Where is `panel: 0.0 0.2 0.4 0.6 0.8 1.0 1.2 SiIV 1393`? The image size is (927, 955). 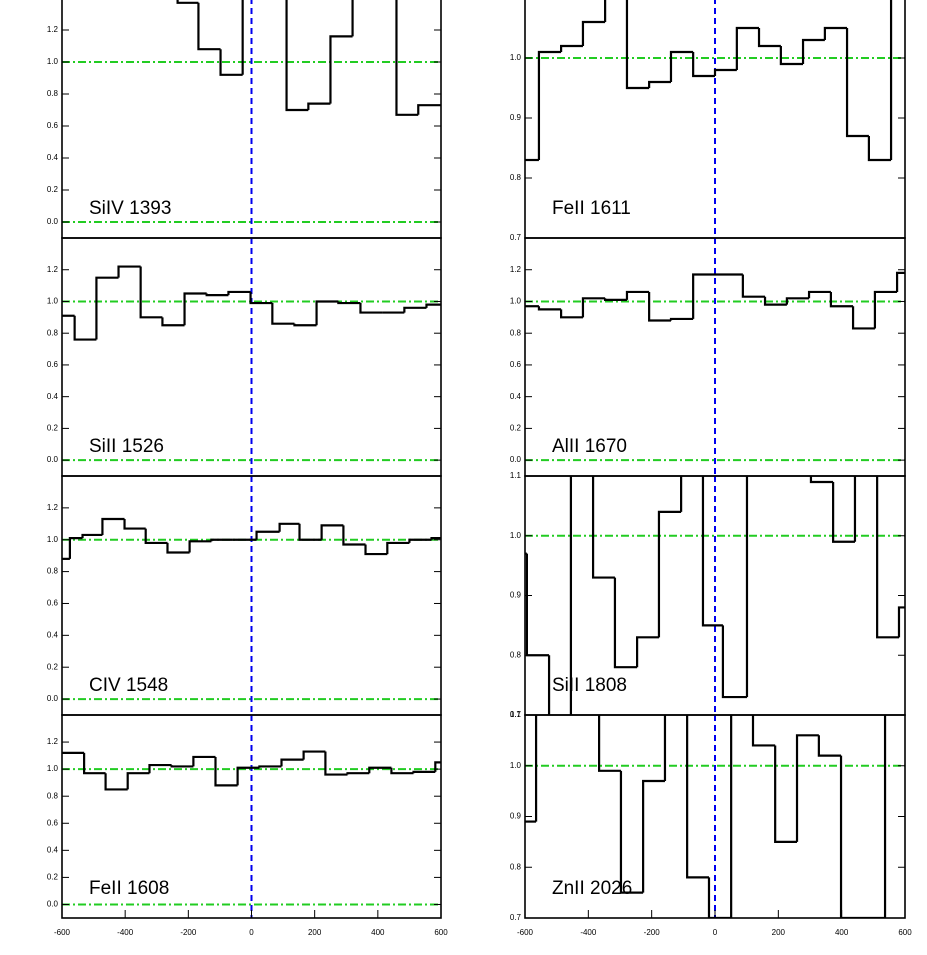
panel: 0.0 0.2 0.4 0.6 0.8 1.0 1.2 SiIV 1393 is located at coordinates (244, 119).